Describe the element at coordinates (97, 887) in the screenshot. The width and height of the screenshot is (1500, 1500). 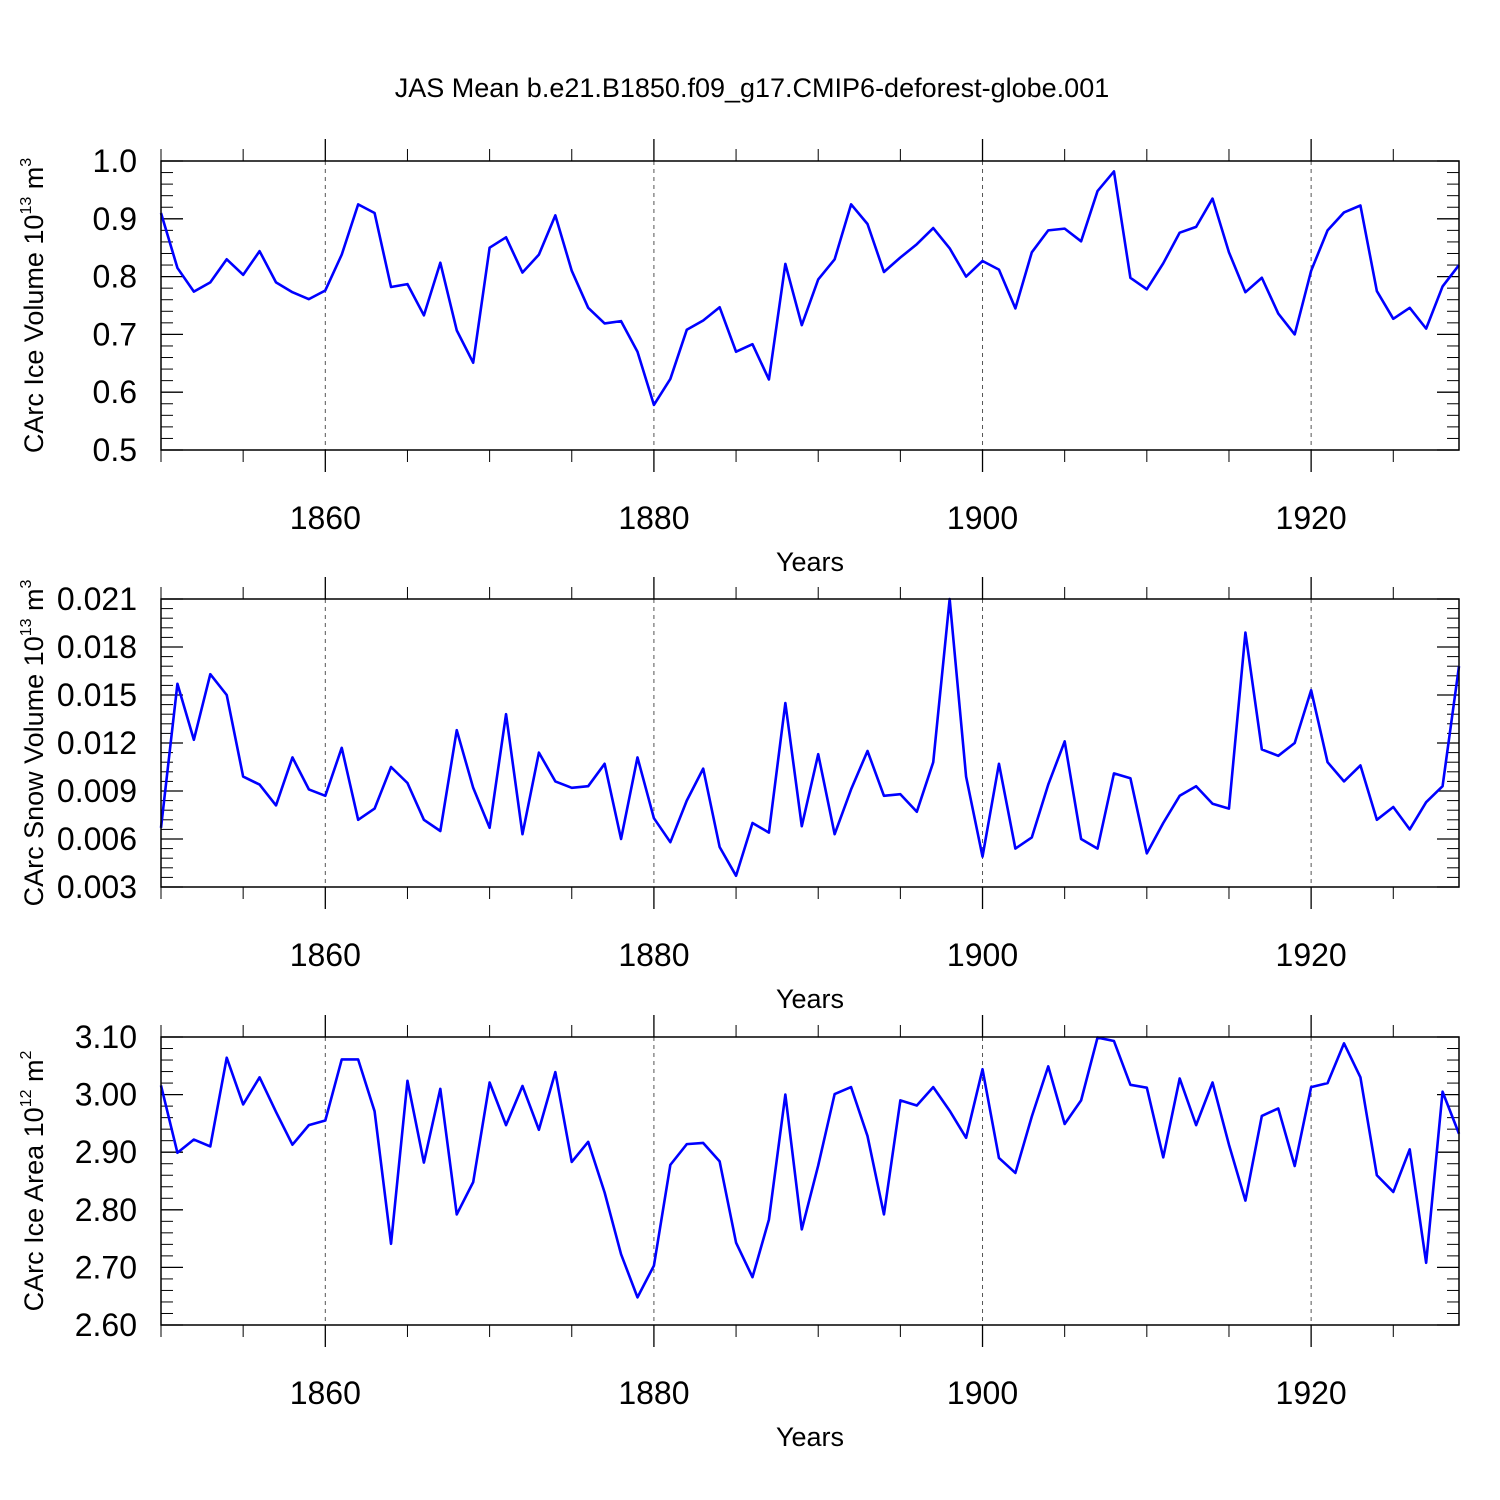
I see `y-tick-label: 0.003` at that location.